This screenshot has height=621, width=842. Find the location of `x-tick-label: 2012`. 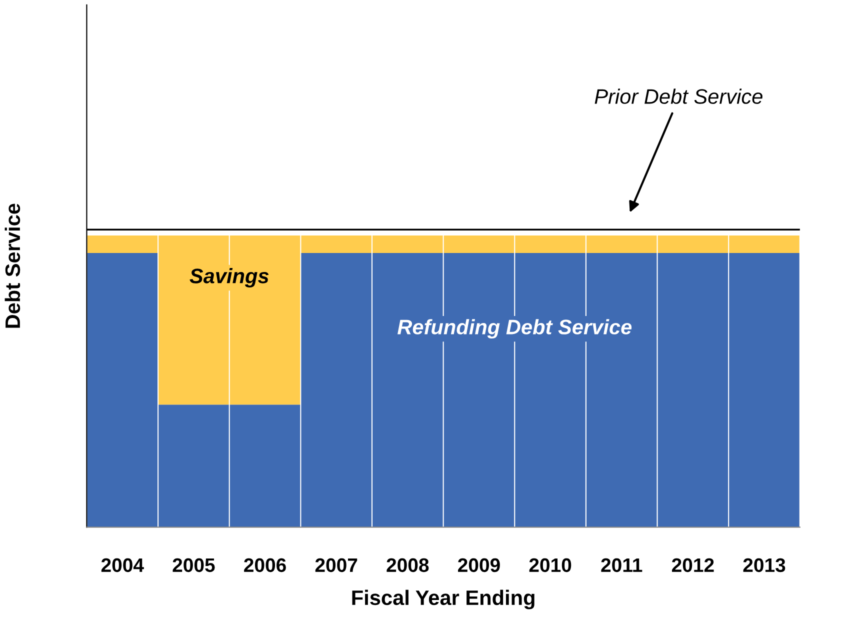

x-tick-label: 2012 is located at coordinates (693, 565).